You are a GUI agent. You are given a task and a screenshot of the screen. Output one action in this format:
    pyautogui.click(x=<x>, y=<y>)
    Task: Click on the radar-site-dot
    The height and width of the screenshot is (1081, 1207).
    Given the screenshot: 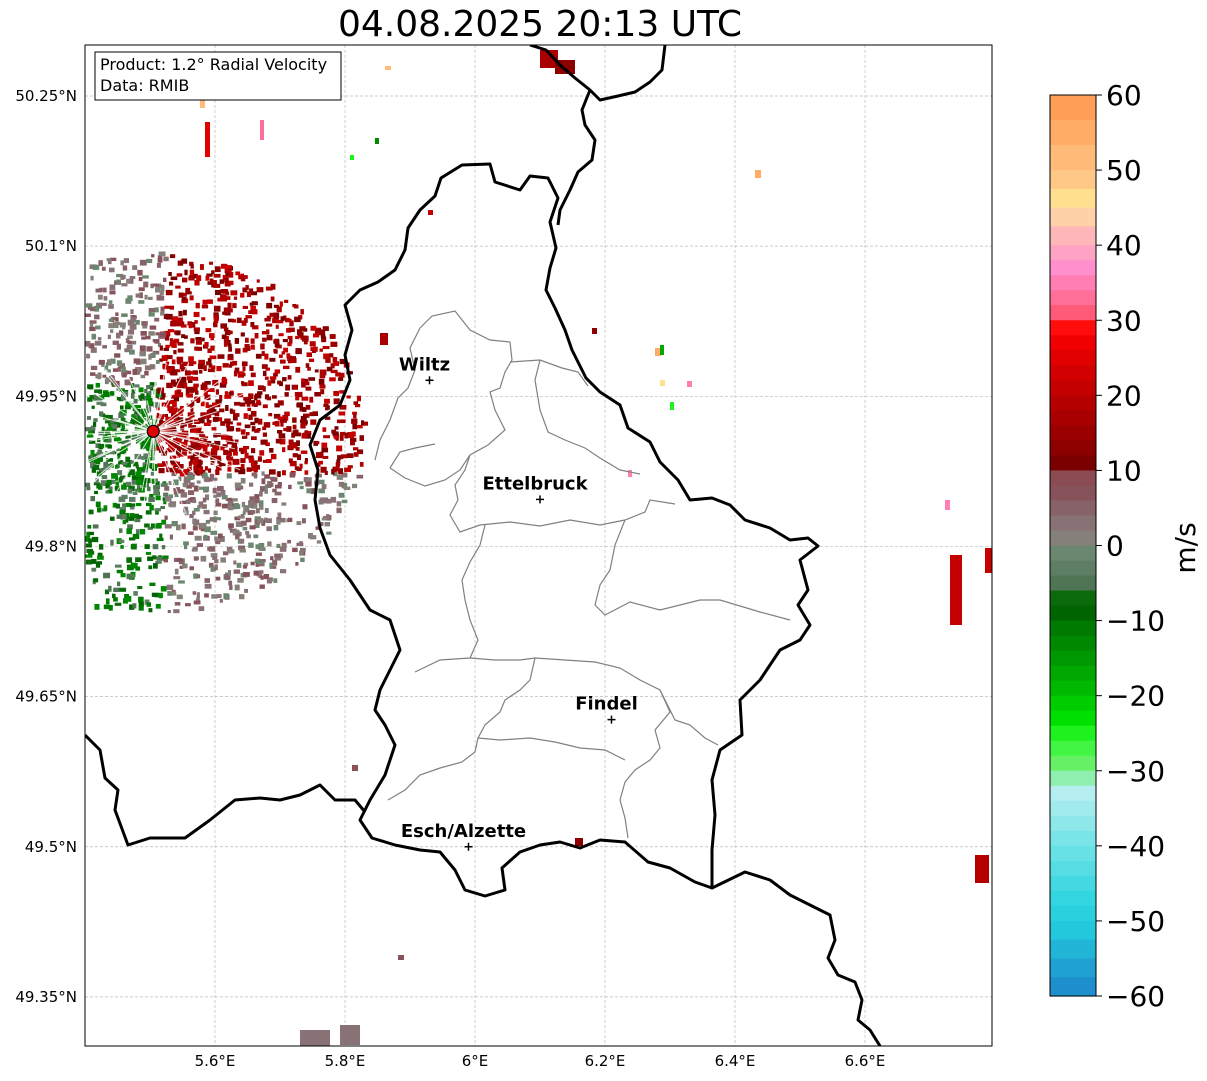 What is the action you would take?
    pyautogui.click(x=153, y=431)
    